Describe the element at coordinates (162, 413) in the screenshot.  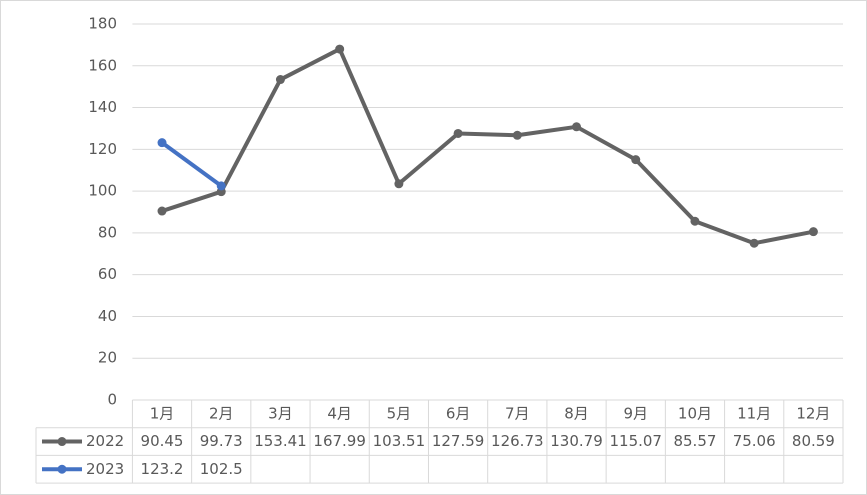
I see `x-tick-label: 1月` at that location.